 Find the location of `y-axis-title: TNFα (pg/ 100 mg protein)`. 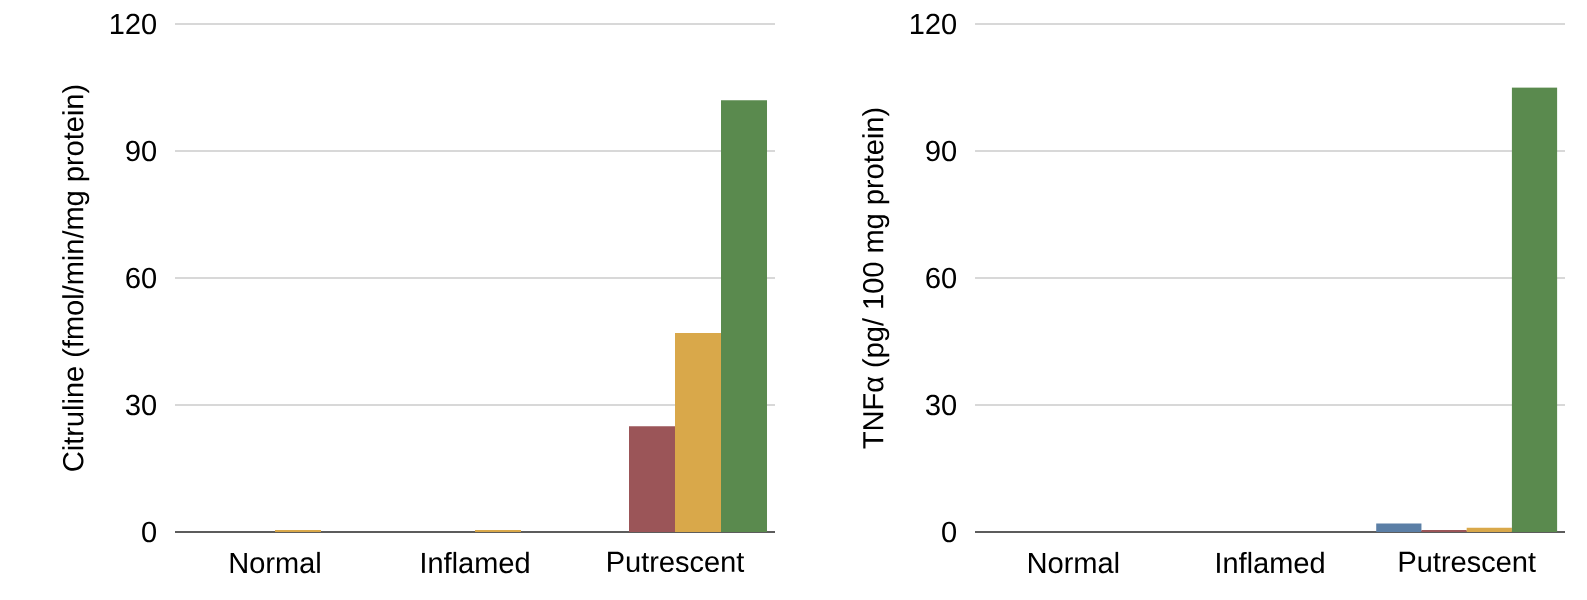

y-axis-title: TNFα (pg/ 100 mg protein) is located at coordinates (876, 278).